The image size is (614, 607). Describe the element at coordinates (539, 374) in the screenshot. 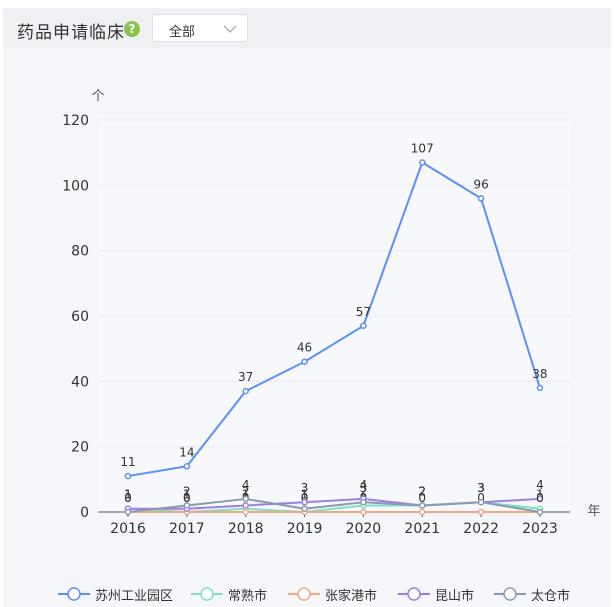

I see `data-label: 38` at that location.